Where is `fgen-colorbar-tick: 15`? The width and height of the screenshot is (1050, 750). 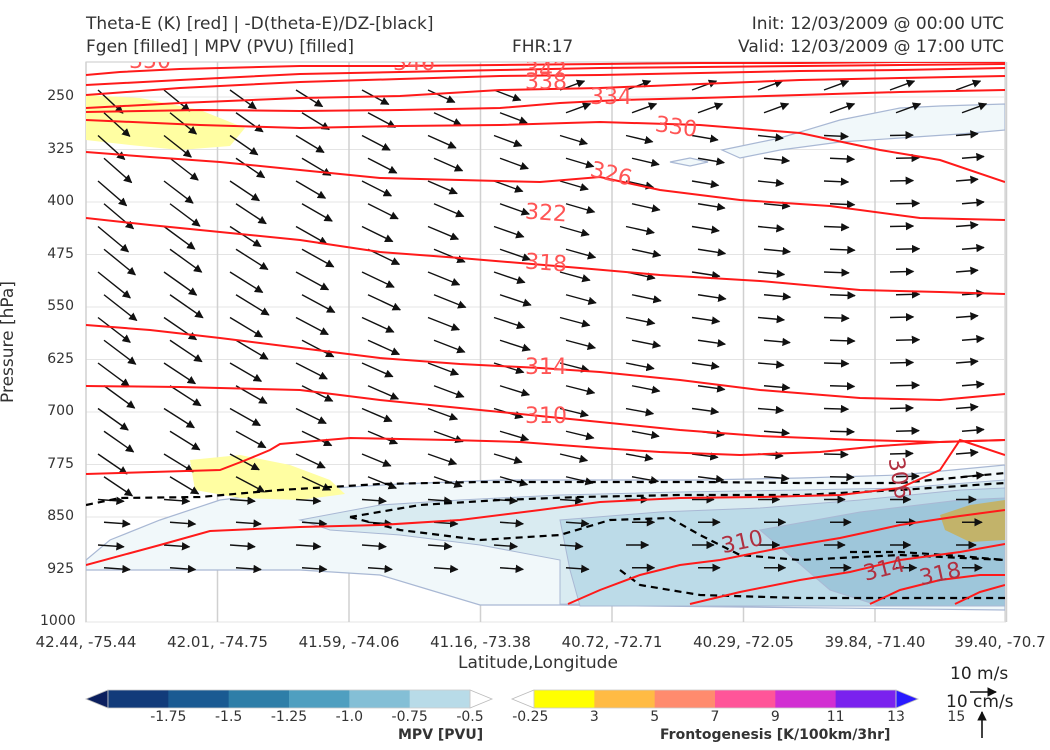
fgen-colorbar-tick: 15 is located at coordinates (956, 717).